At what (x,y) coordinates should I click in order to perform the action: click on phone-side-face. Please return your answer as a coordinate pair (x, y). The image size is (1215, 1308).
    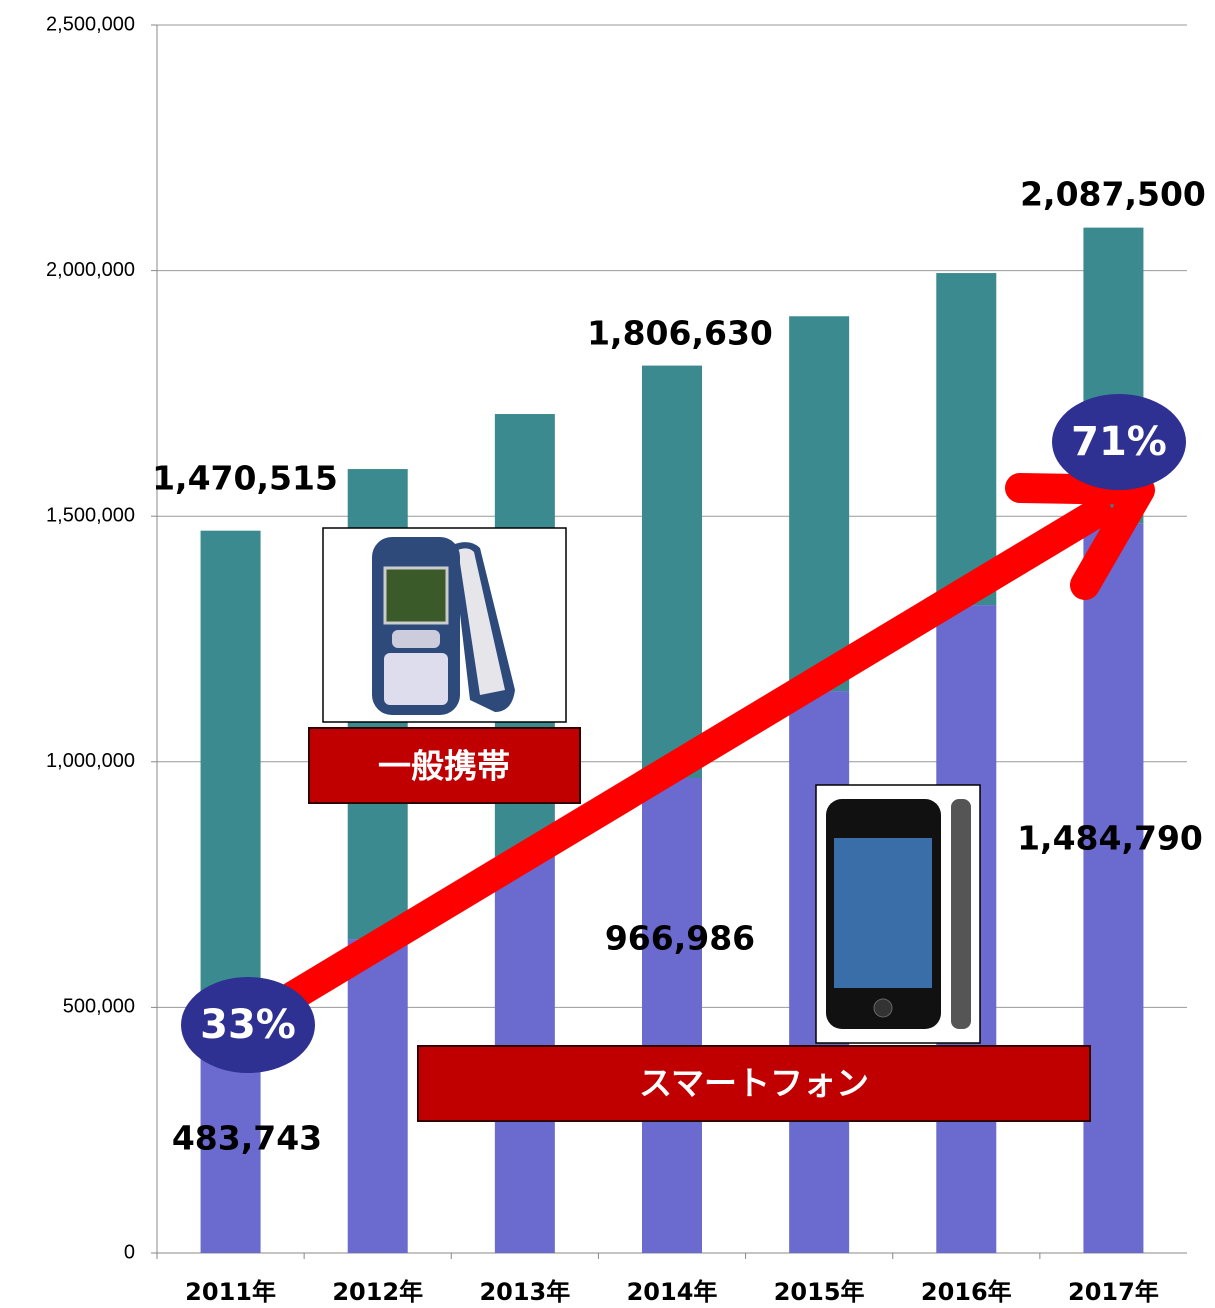
    Looking at the image, I should click on (481, 621).